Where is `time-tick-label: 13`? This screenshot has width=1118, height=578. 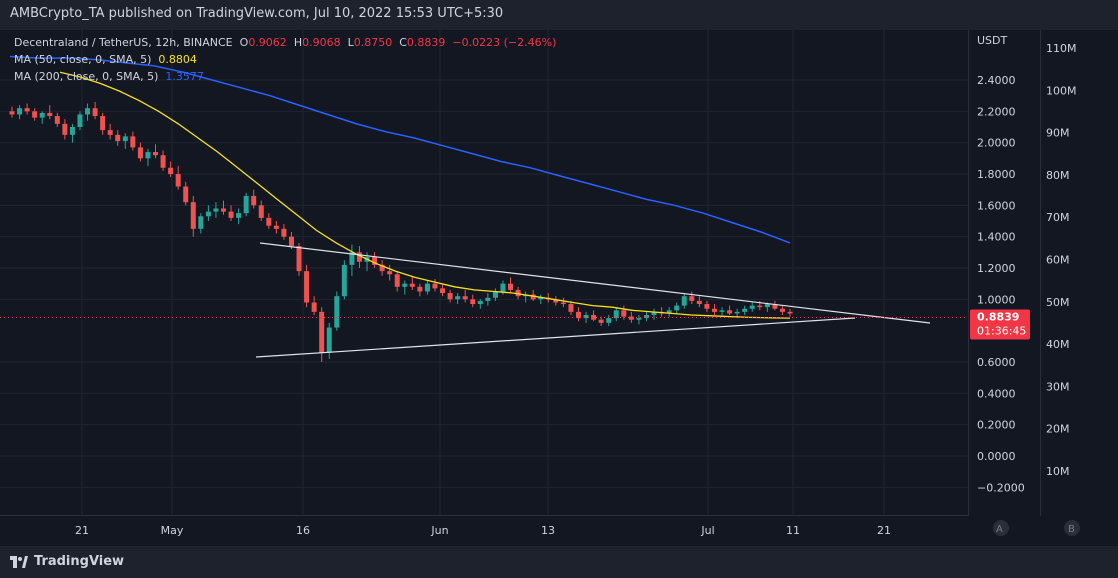 time-tick-label: 13 is located at coordinates (548, 530).